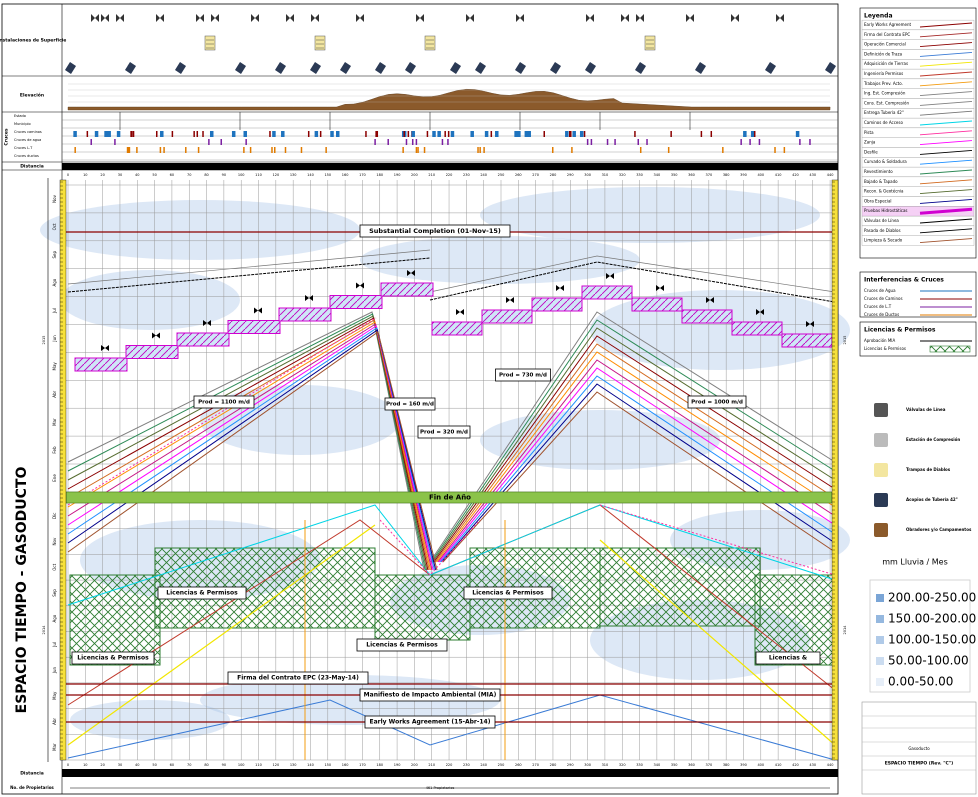 This screenshot has height=797, width=978. Describe the element at coordinates (154, 765) in the screenshot. I see `distance-tick-label: 50` at that location.